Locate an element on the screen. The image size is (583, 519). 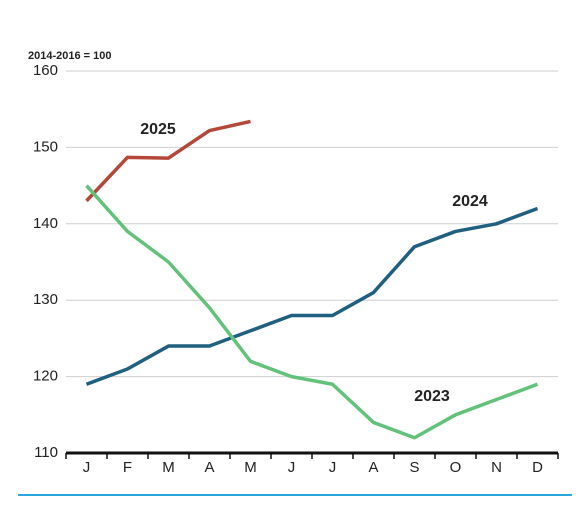
series-label: 2025 is located at coordinates (158, 129).